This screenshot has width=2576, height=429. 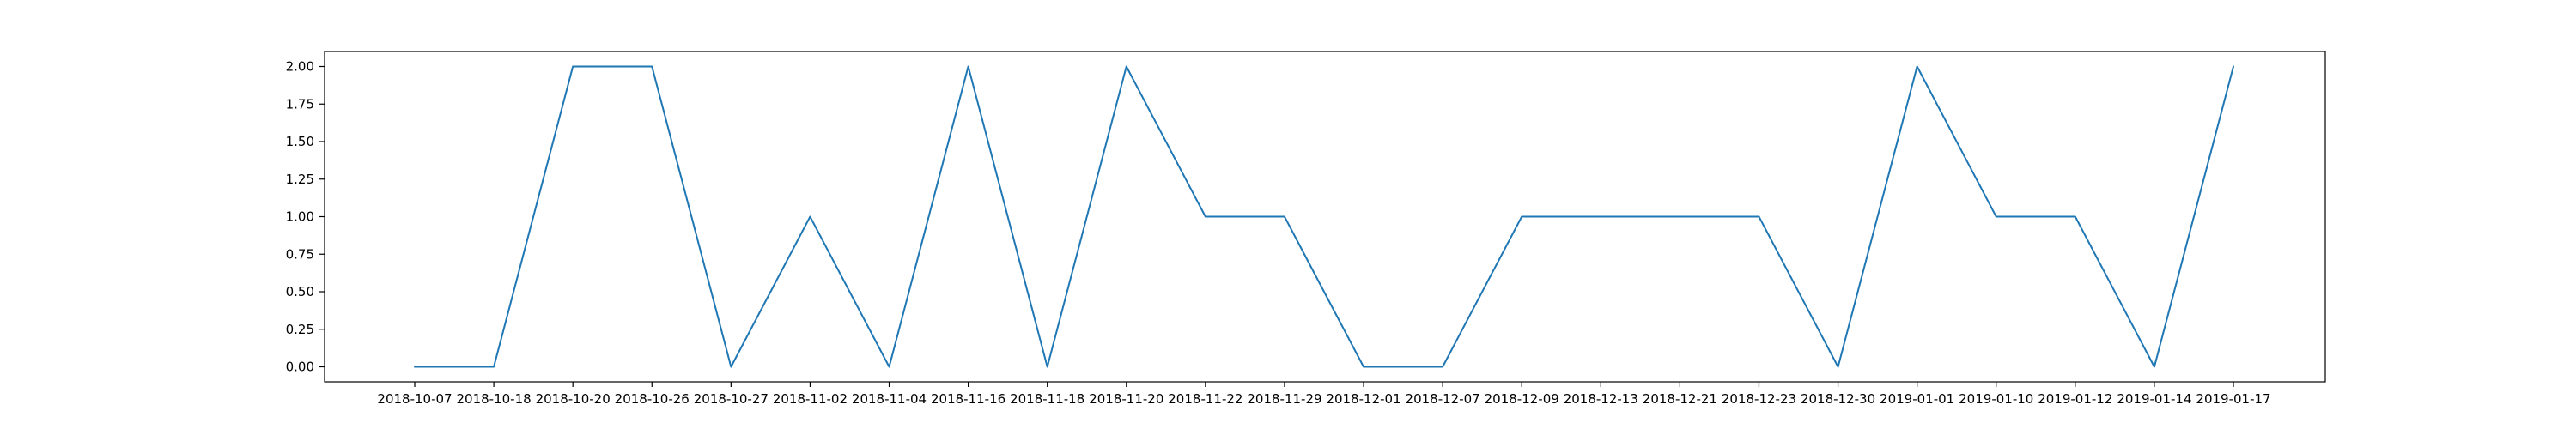 I want to click on x-tick-label: 2019-01-12, so click(x=2075, y=399).